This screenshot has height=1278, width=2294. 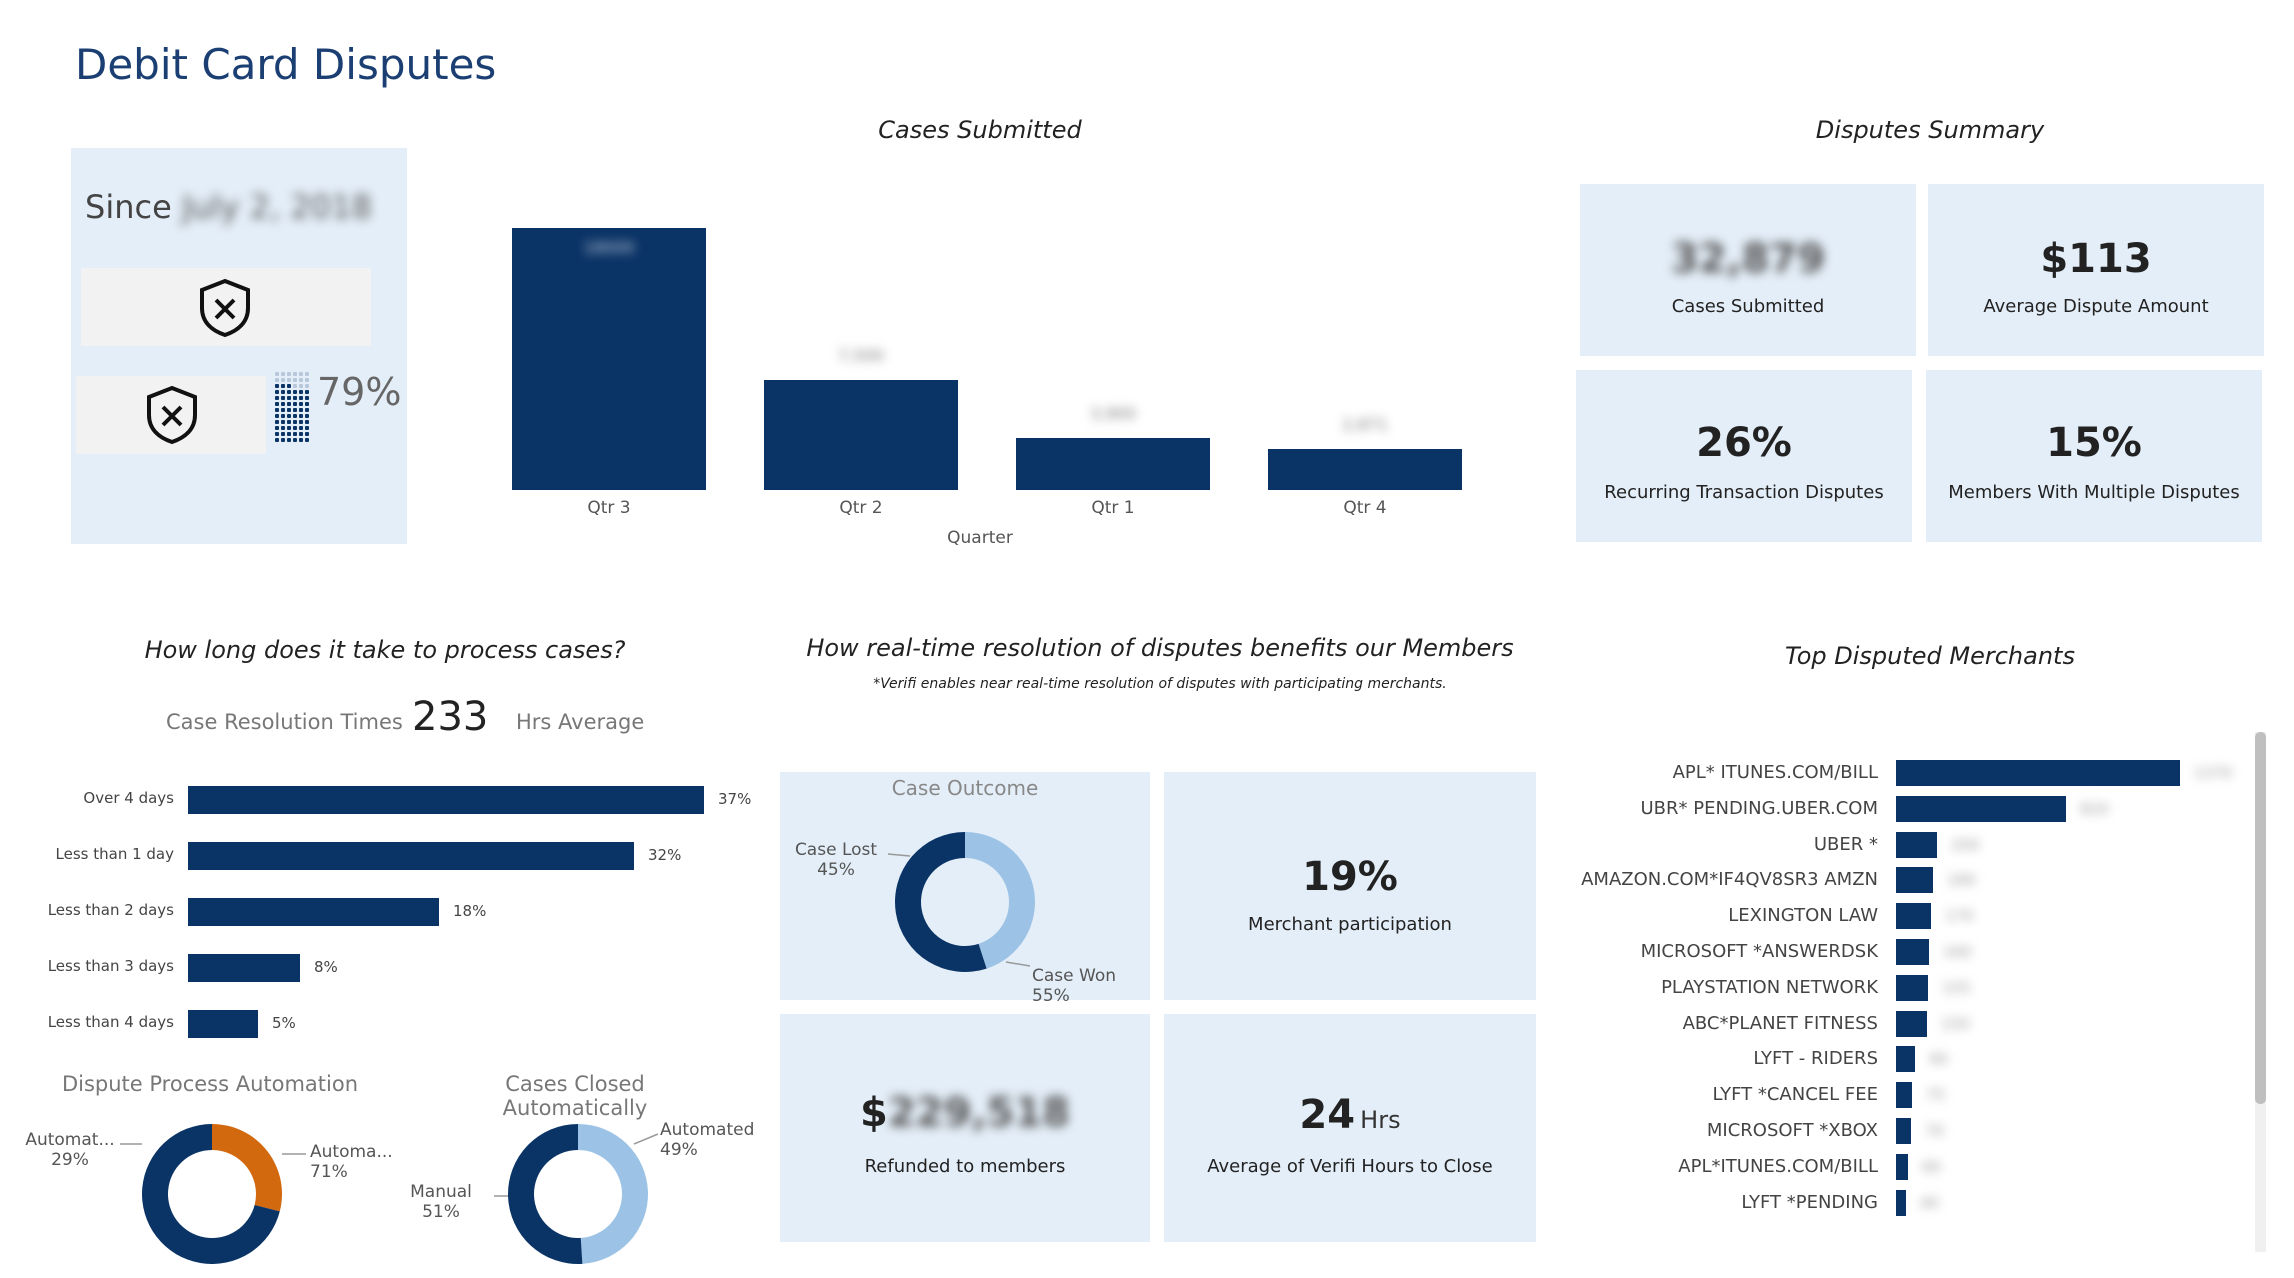 I want to click on donut-slice-label: Automa... 71%, so click(x=370, y=1162).